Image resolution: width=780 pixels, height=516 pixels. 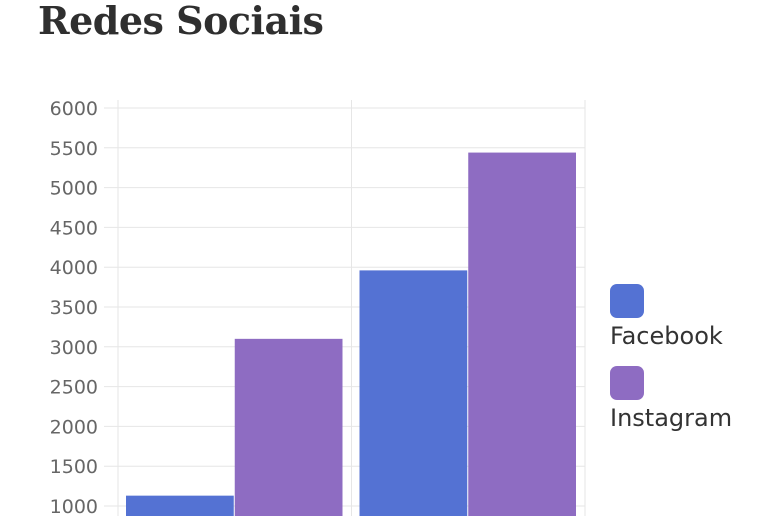 What do you see at coordinates (74, 506) in the screenshot?
I see `y-tick-label: 1000` at bounding box center [74, 506].